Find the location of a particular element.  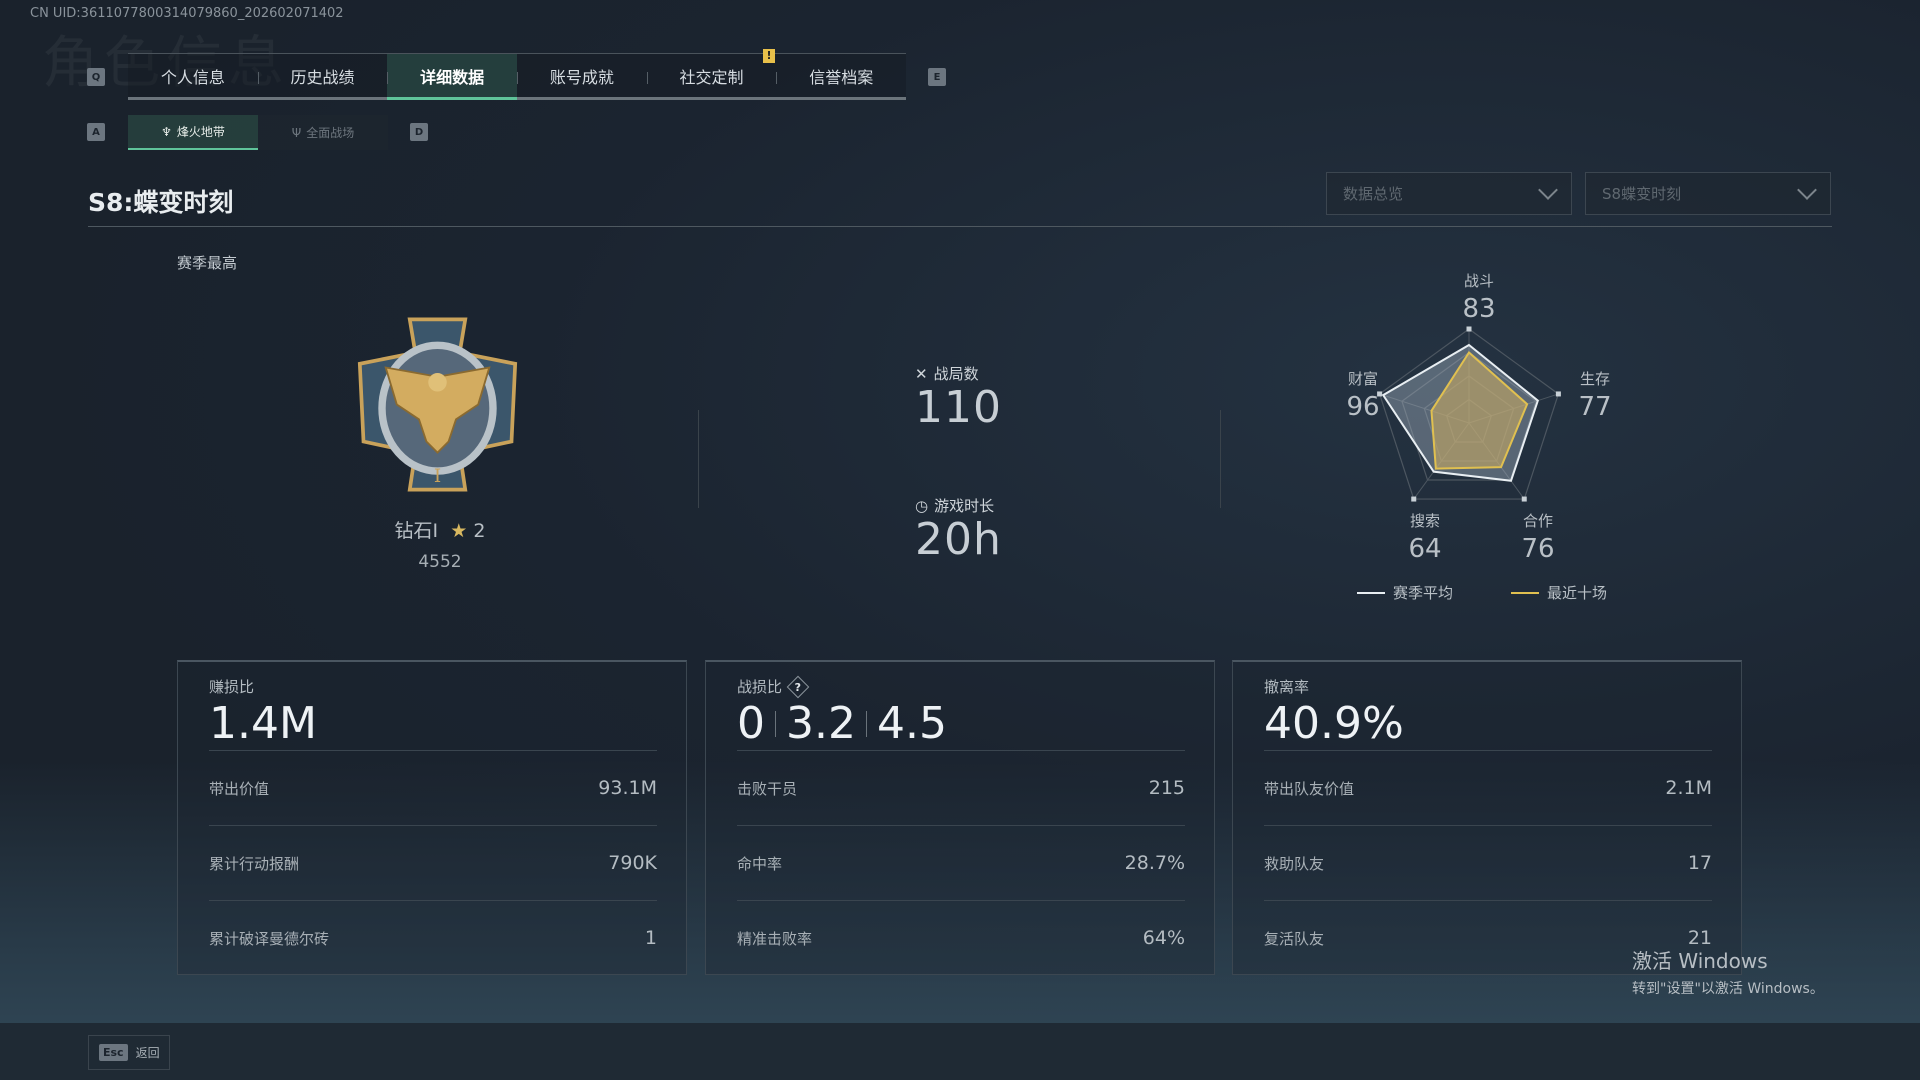

value-separator is located at coordinates (866, 723).